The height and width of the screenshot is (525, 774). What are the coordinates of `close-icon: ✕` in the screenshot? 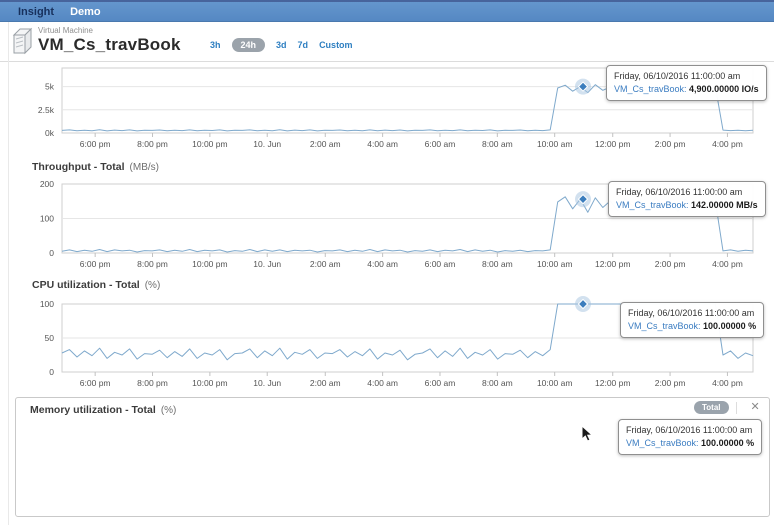 It's located at (755, 407).